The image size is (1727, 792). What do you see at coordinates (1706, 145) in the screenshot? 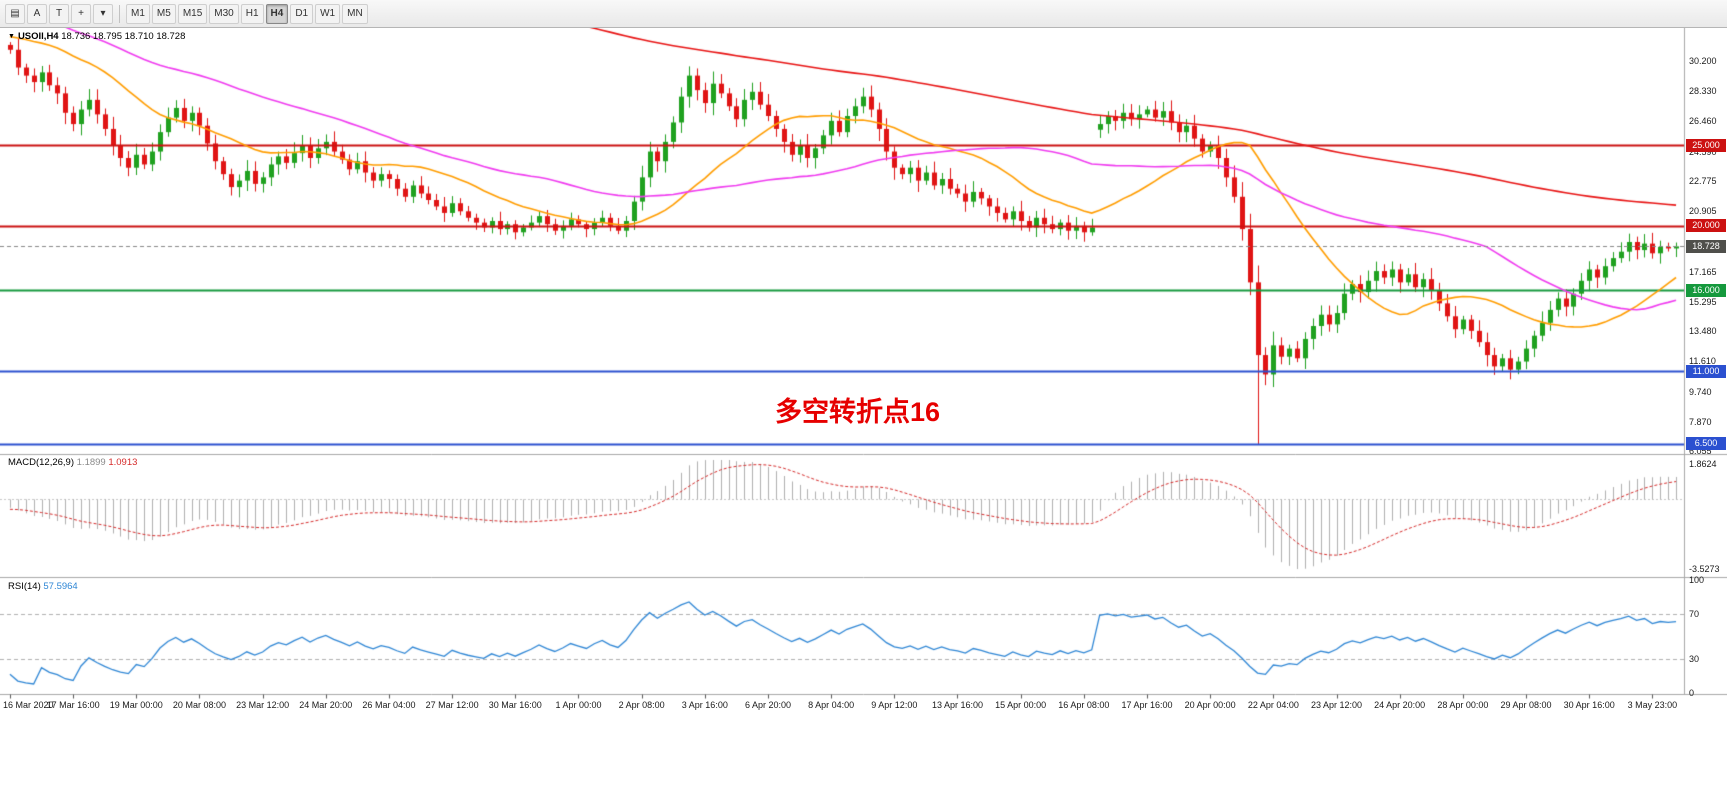
I see `price-level-badge: 25.000` at bounding box center [1706, 145].